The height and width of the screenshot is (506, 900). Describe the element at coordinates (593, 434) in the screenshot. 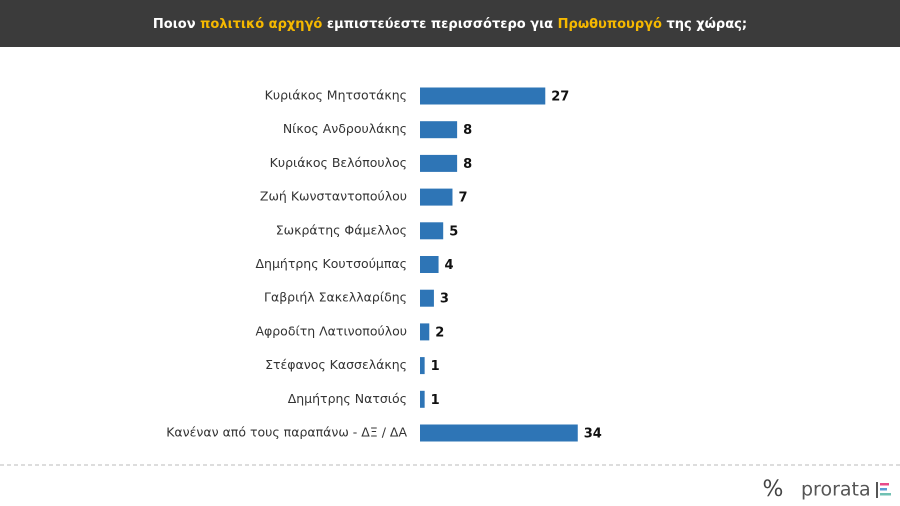

I see `value-label: 34` at that location.